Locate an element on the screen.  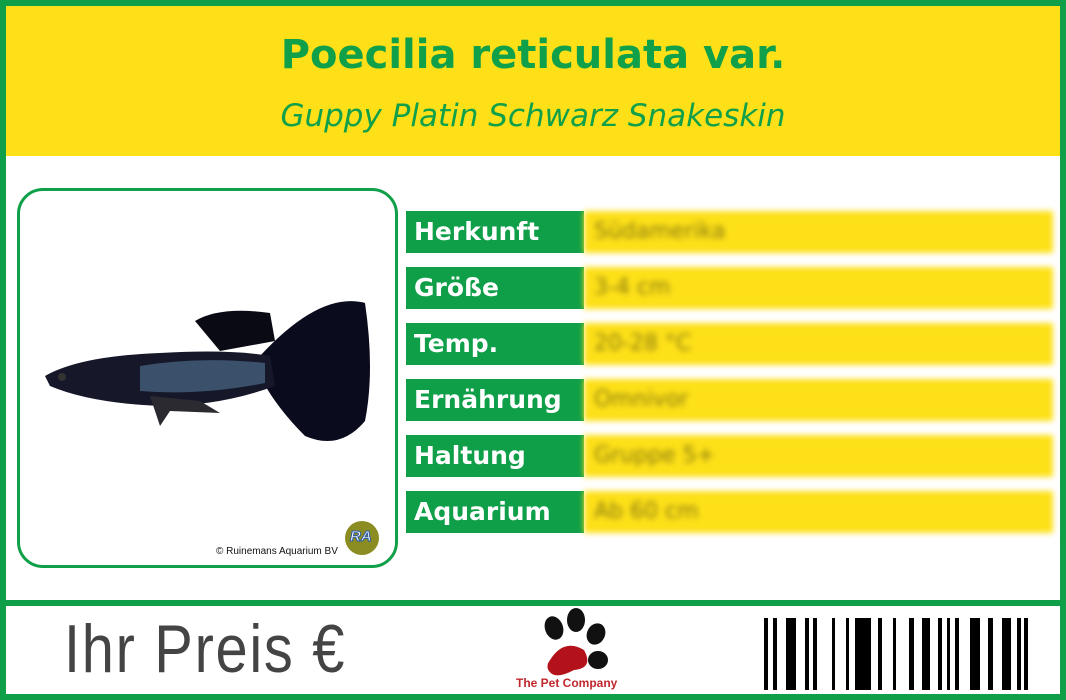
photo-copyright: © Ruinemans Aquarium BV is located at coordinates (277, 551).